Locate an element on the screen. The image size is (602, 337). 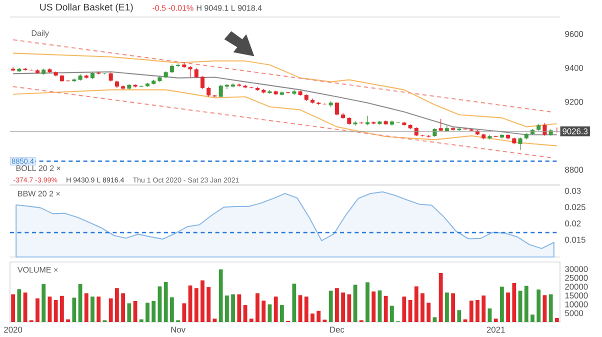
y-tick-label: 9600 is located at coordinates (574, 34).